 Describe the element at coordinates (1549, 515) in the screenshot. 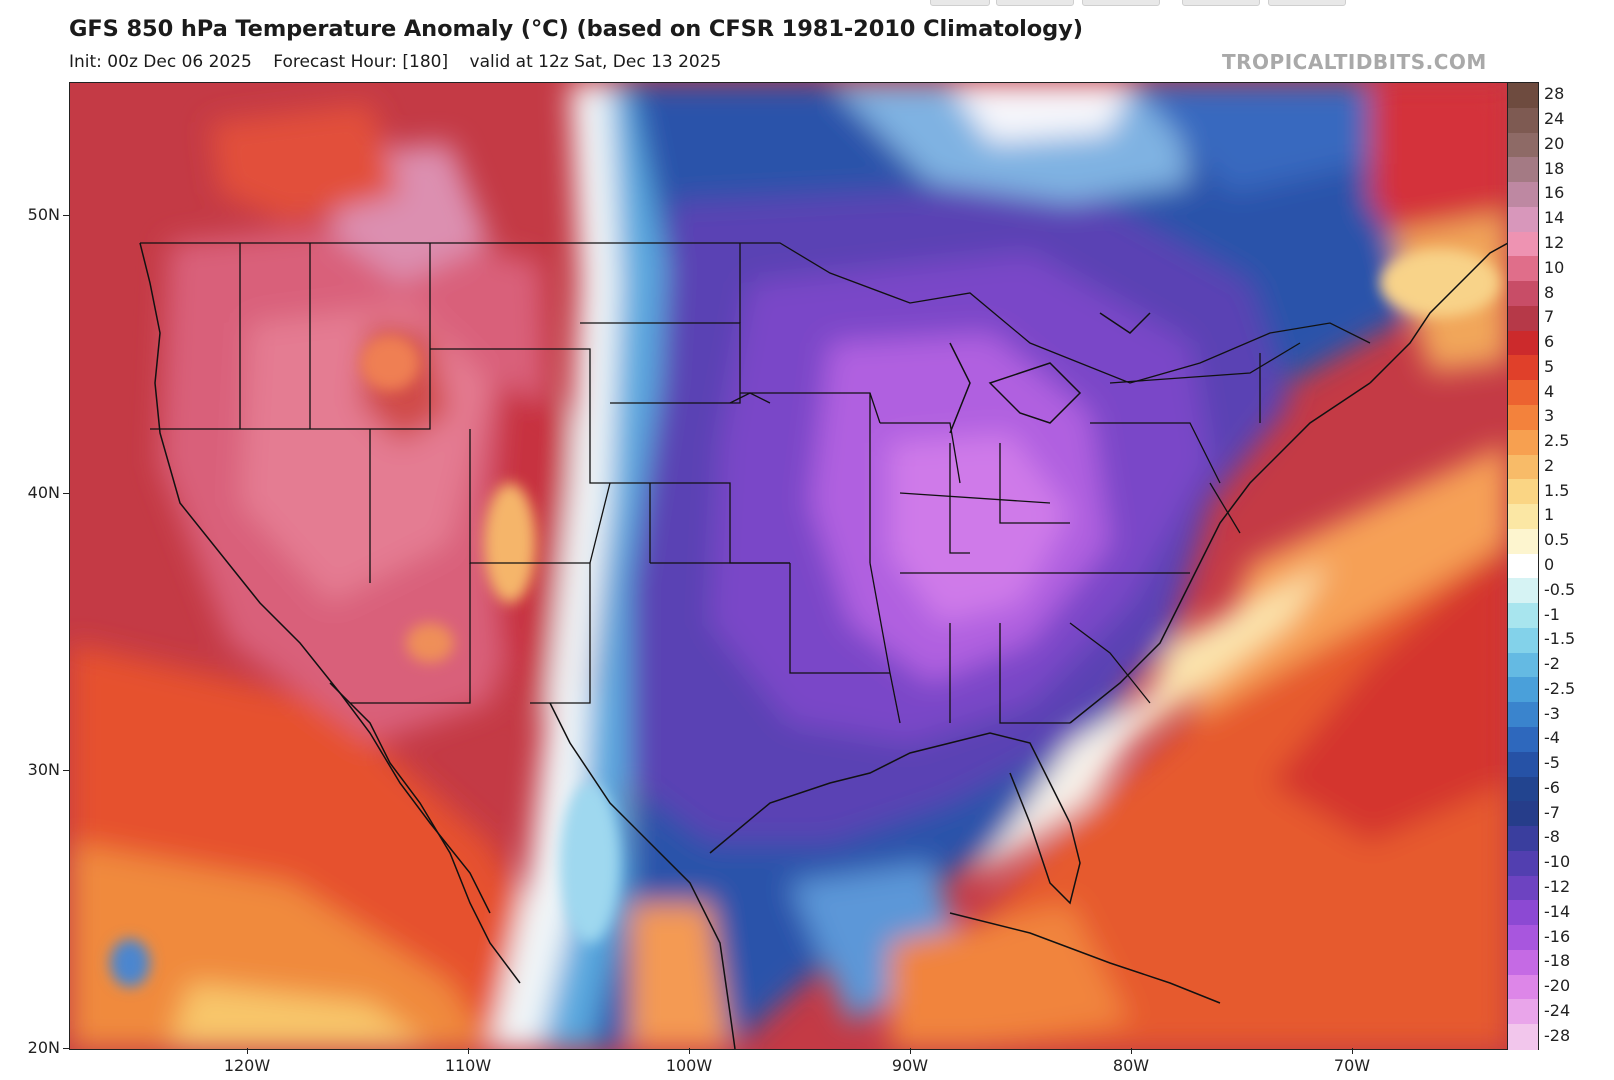

I see `colorbar-label: 1` at that location.